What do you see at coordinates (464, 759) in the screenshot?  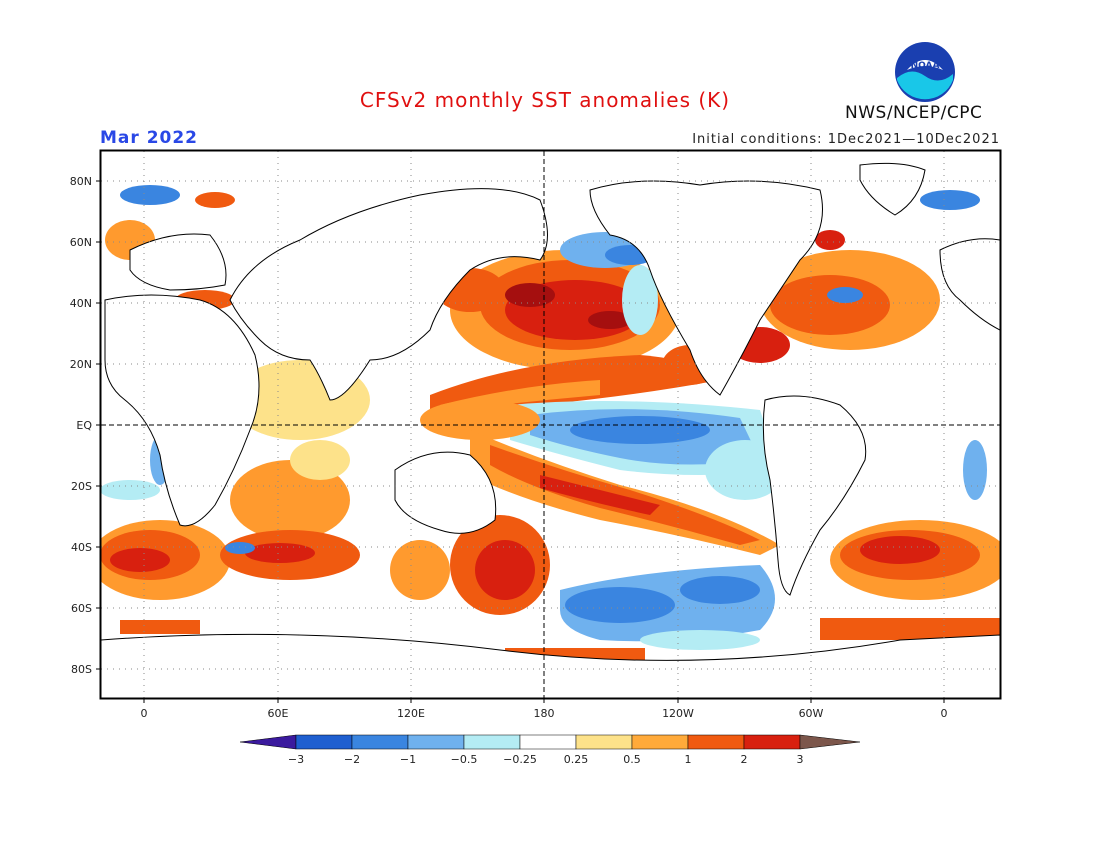 I see `colorbar-label: −0.5` at bounding box center [464, 759].